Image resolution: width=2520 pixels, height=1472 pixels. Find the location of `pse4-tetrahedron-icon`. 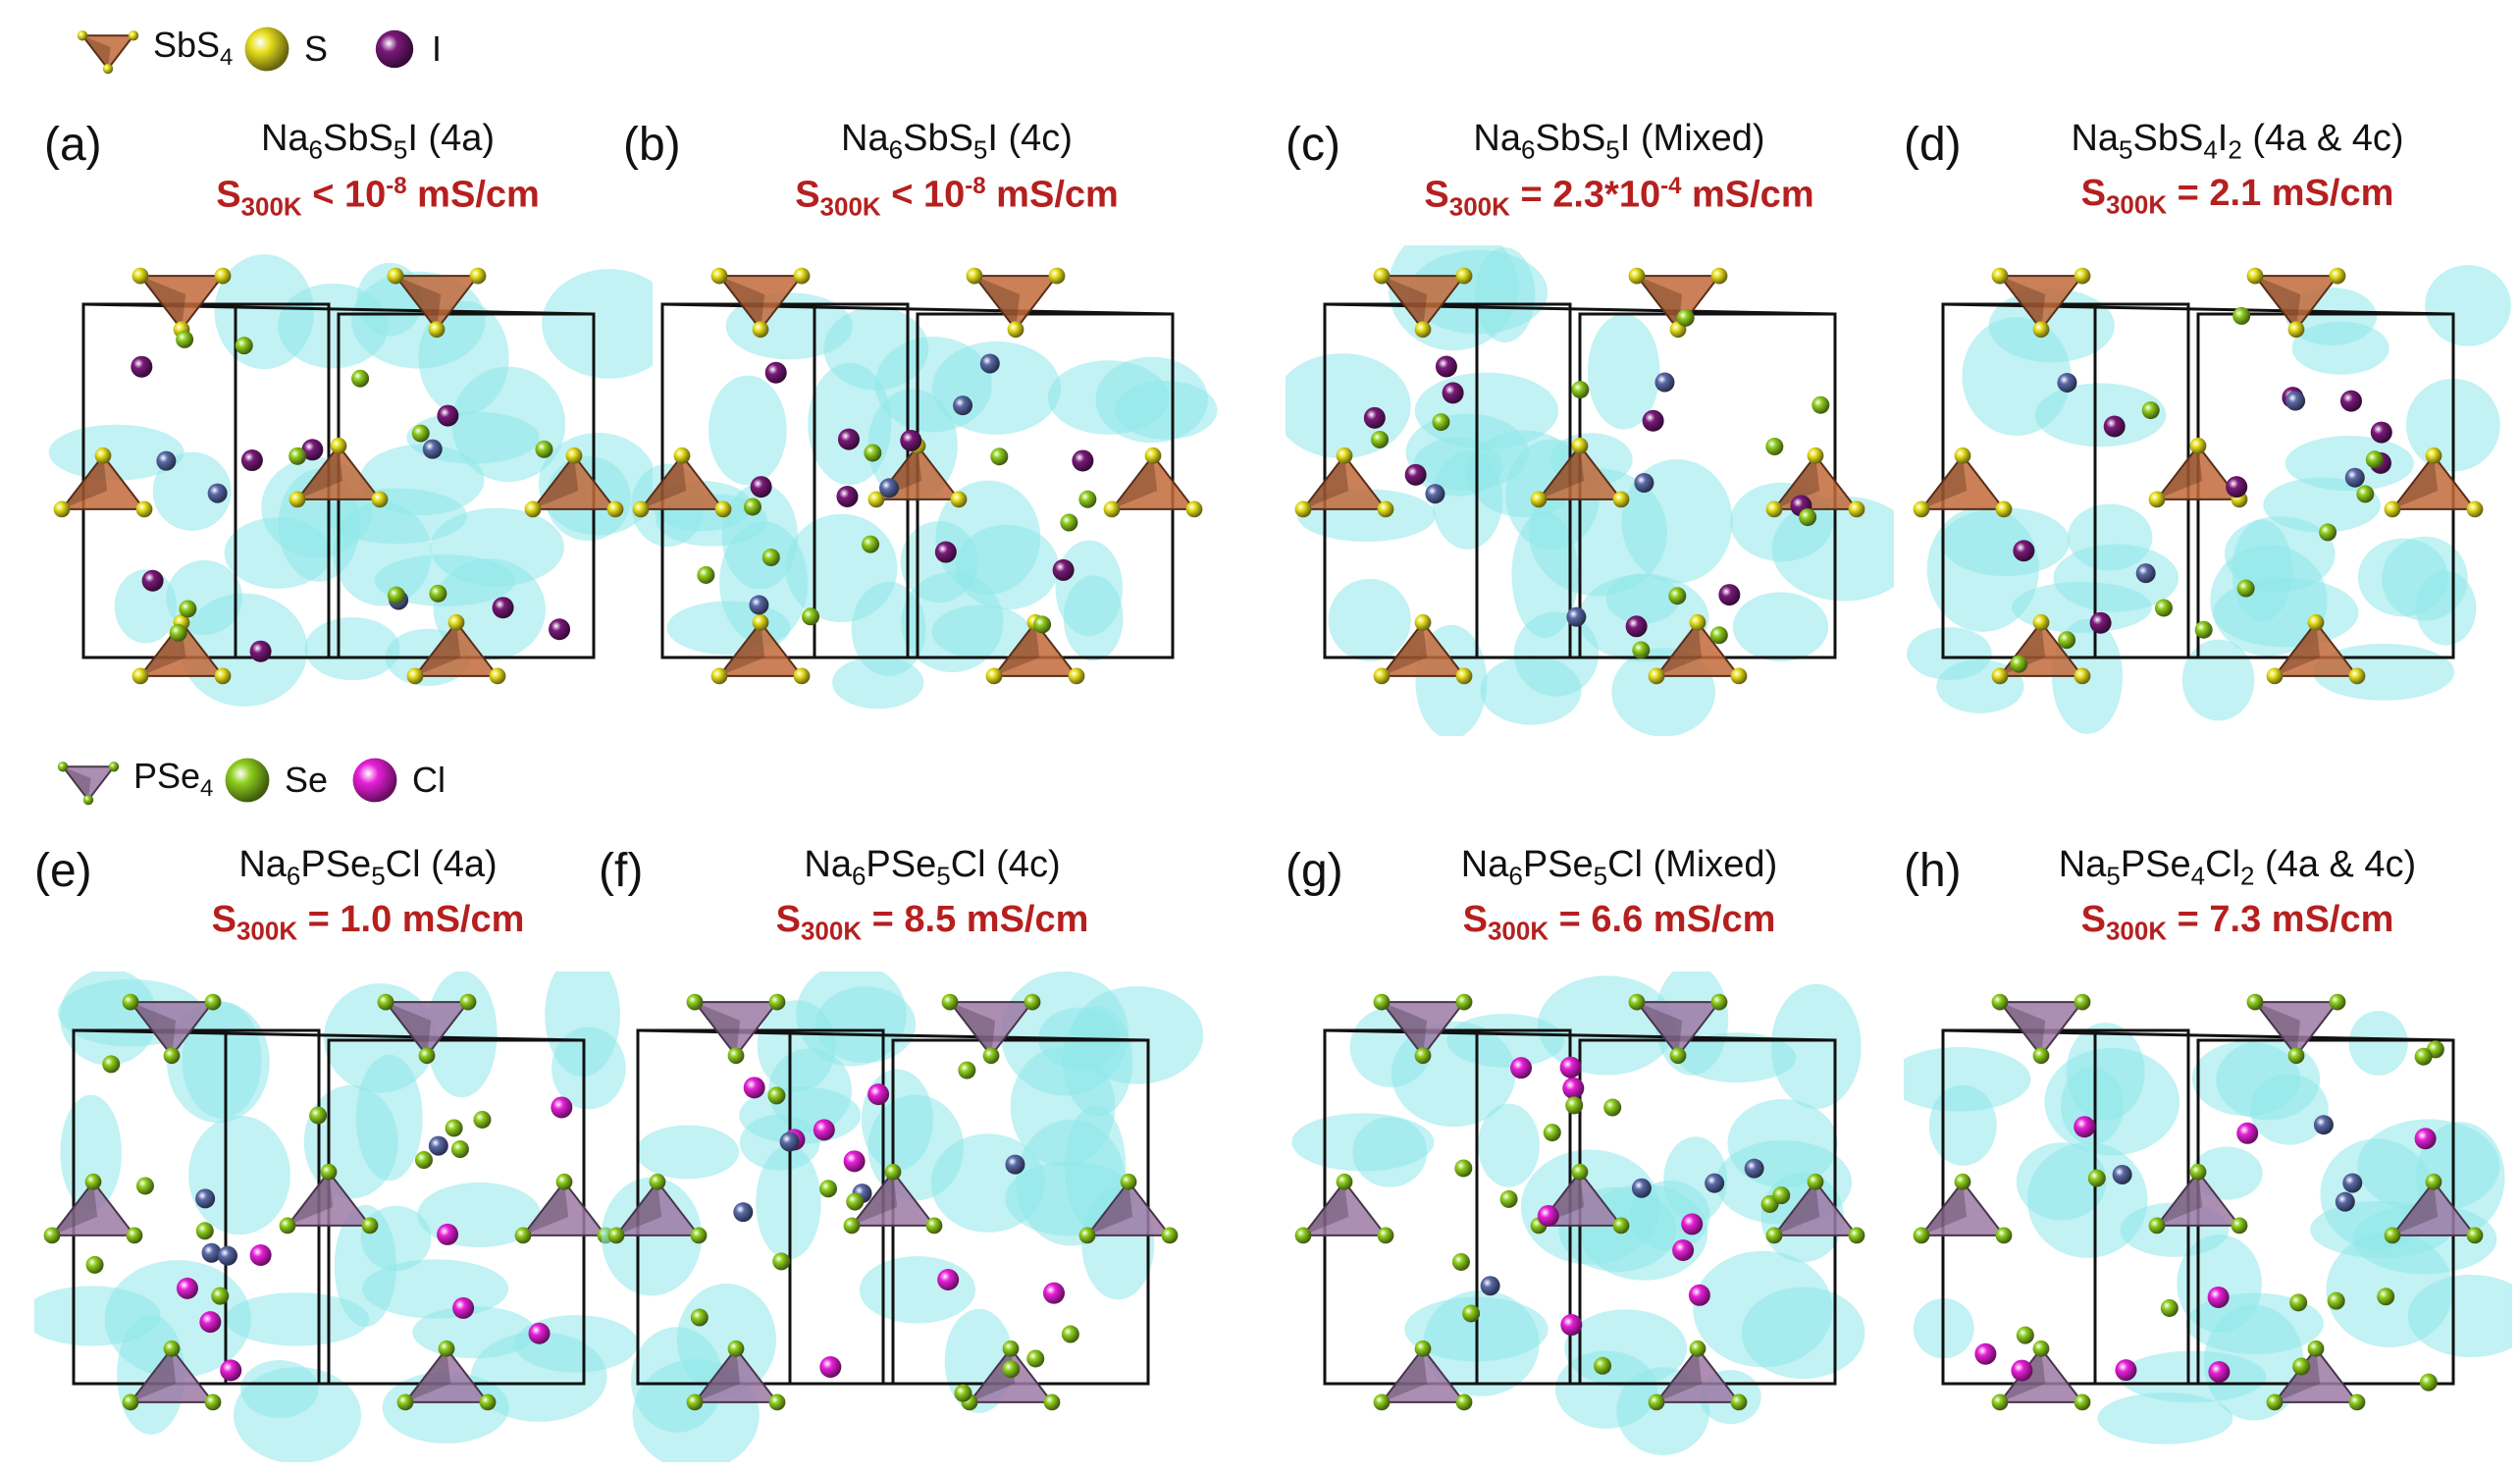

pse4-tetrahedron-icon is located at coordinates (88, 783).